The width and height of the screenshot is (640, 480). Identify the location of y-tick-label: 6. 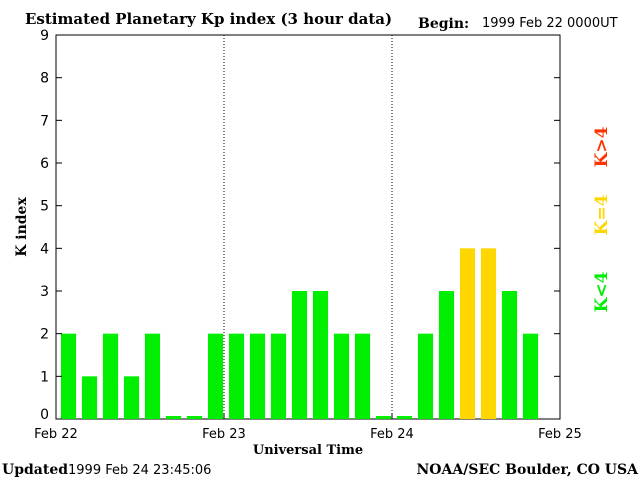
(44, 164).